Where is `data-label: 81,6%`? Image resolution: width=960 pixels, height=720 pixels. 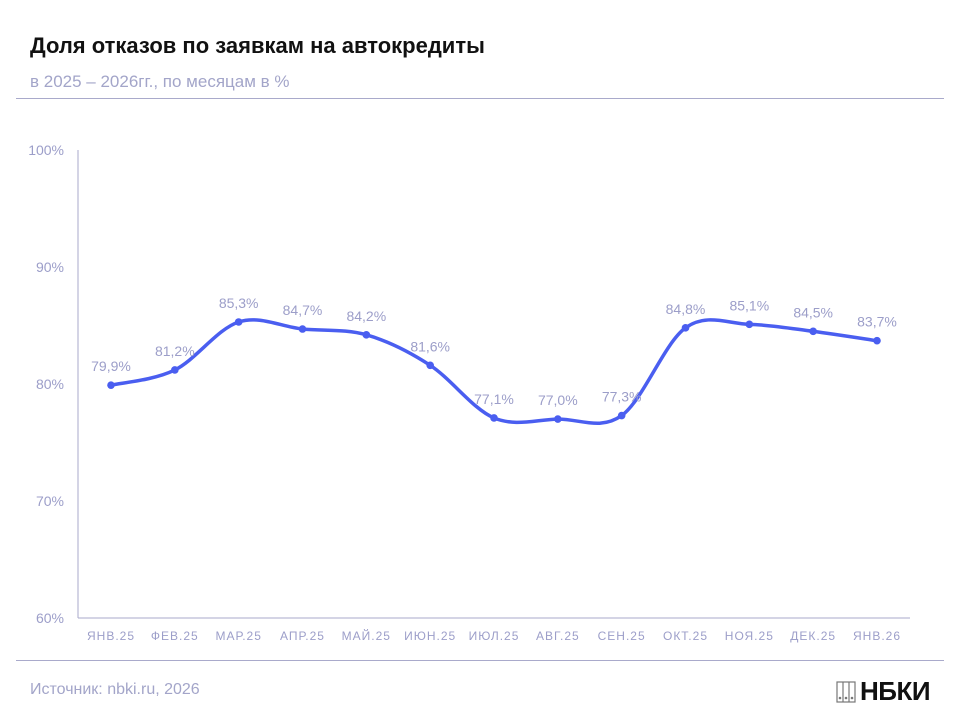
data-label: 81,6% is located at coordinates (430, 346).